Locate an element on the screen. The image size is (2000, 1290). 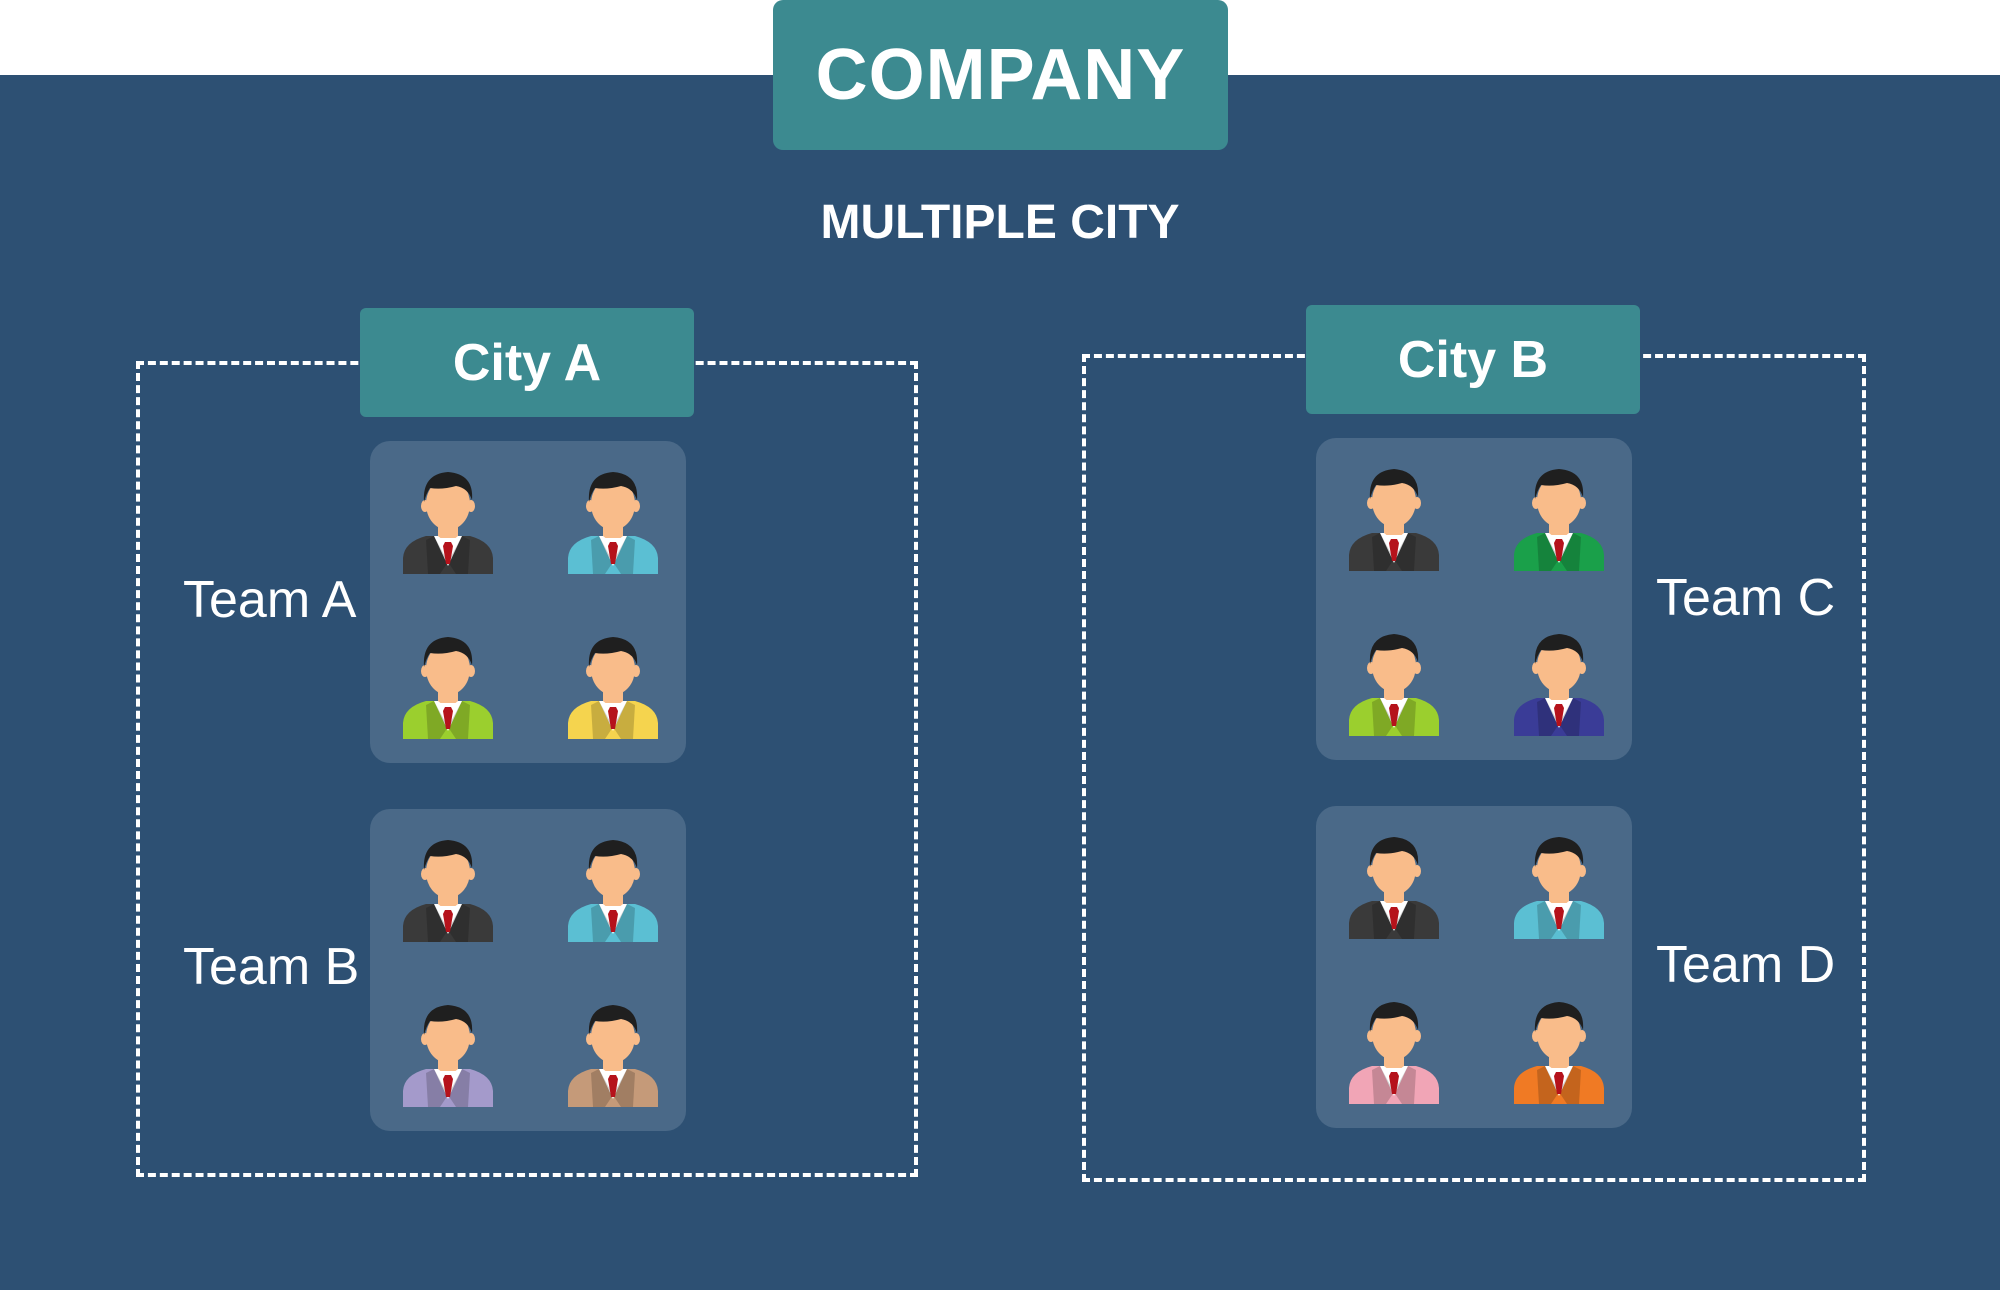
team-a-panel is located at coordinates (528, 602).